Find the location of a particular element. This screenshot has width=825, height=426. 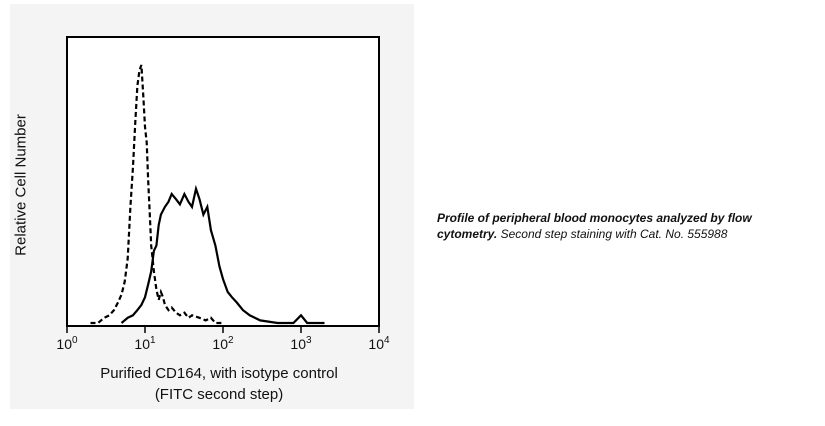

x-tick-exponent: 1 is located at coordinates (153, 340).